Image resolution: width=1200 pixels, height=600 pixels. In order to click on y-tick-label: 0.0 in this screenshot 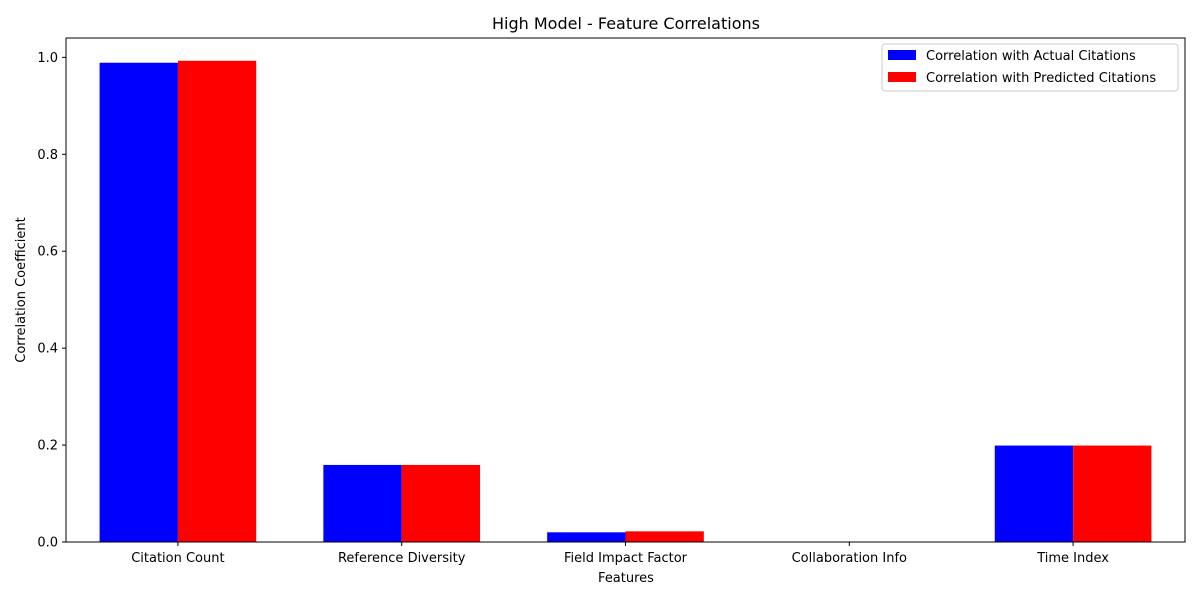, I will do `click(47, 543)`.